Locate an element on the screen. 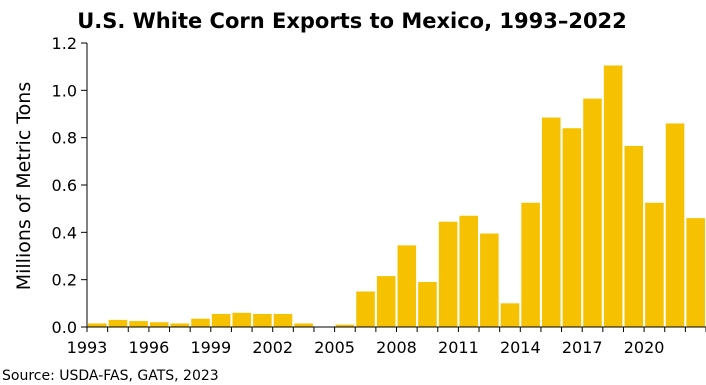 Image resolution: width=706 pixels, height=385 pixels. bar-2001 is located at coordinates (262, 320).